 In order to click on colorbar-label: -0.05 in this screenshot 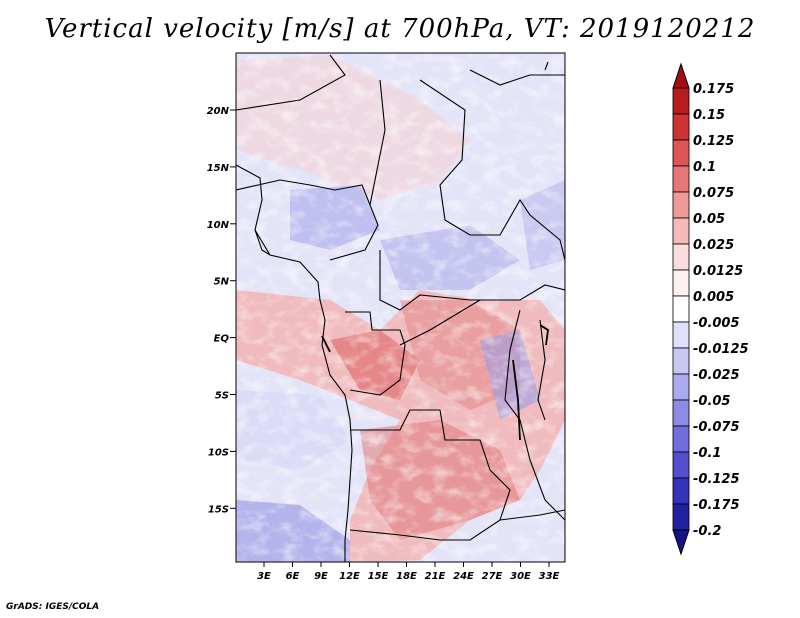, I will do `click(711, 401)`.